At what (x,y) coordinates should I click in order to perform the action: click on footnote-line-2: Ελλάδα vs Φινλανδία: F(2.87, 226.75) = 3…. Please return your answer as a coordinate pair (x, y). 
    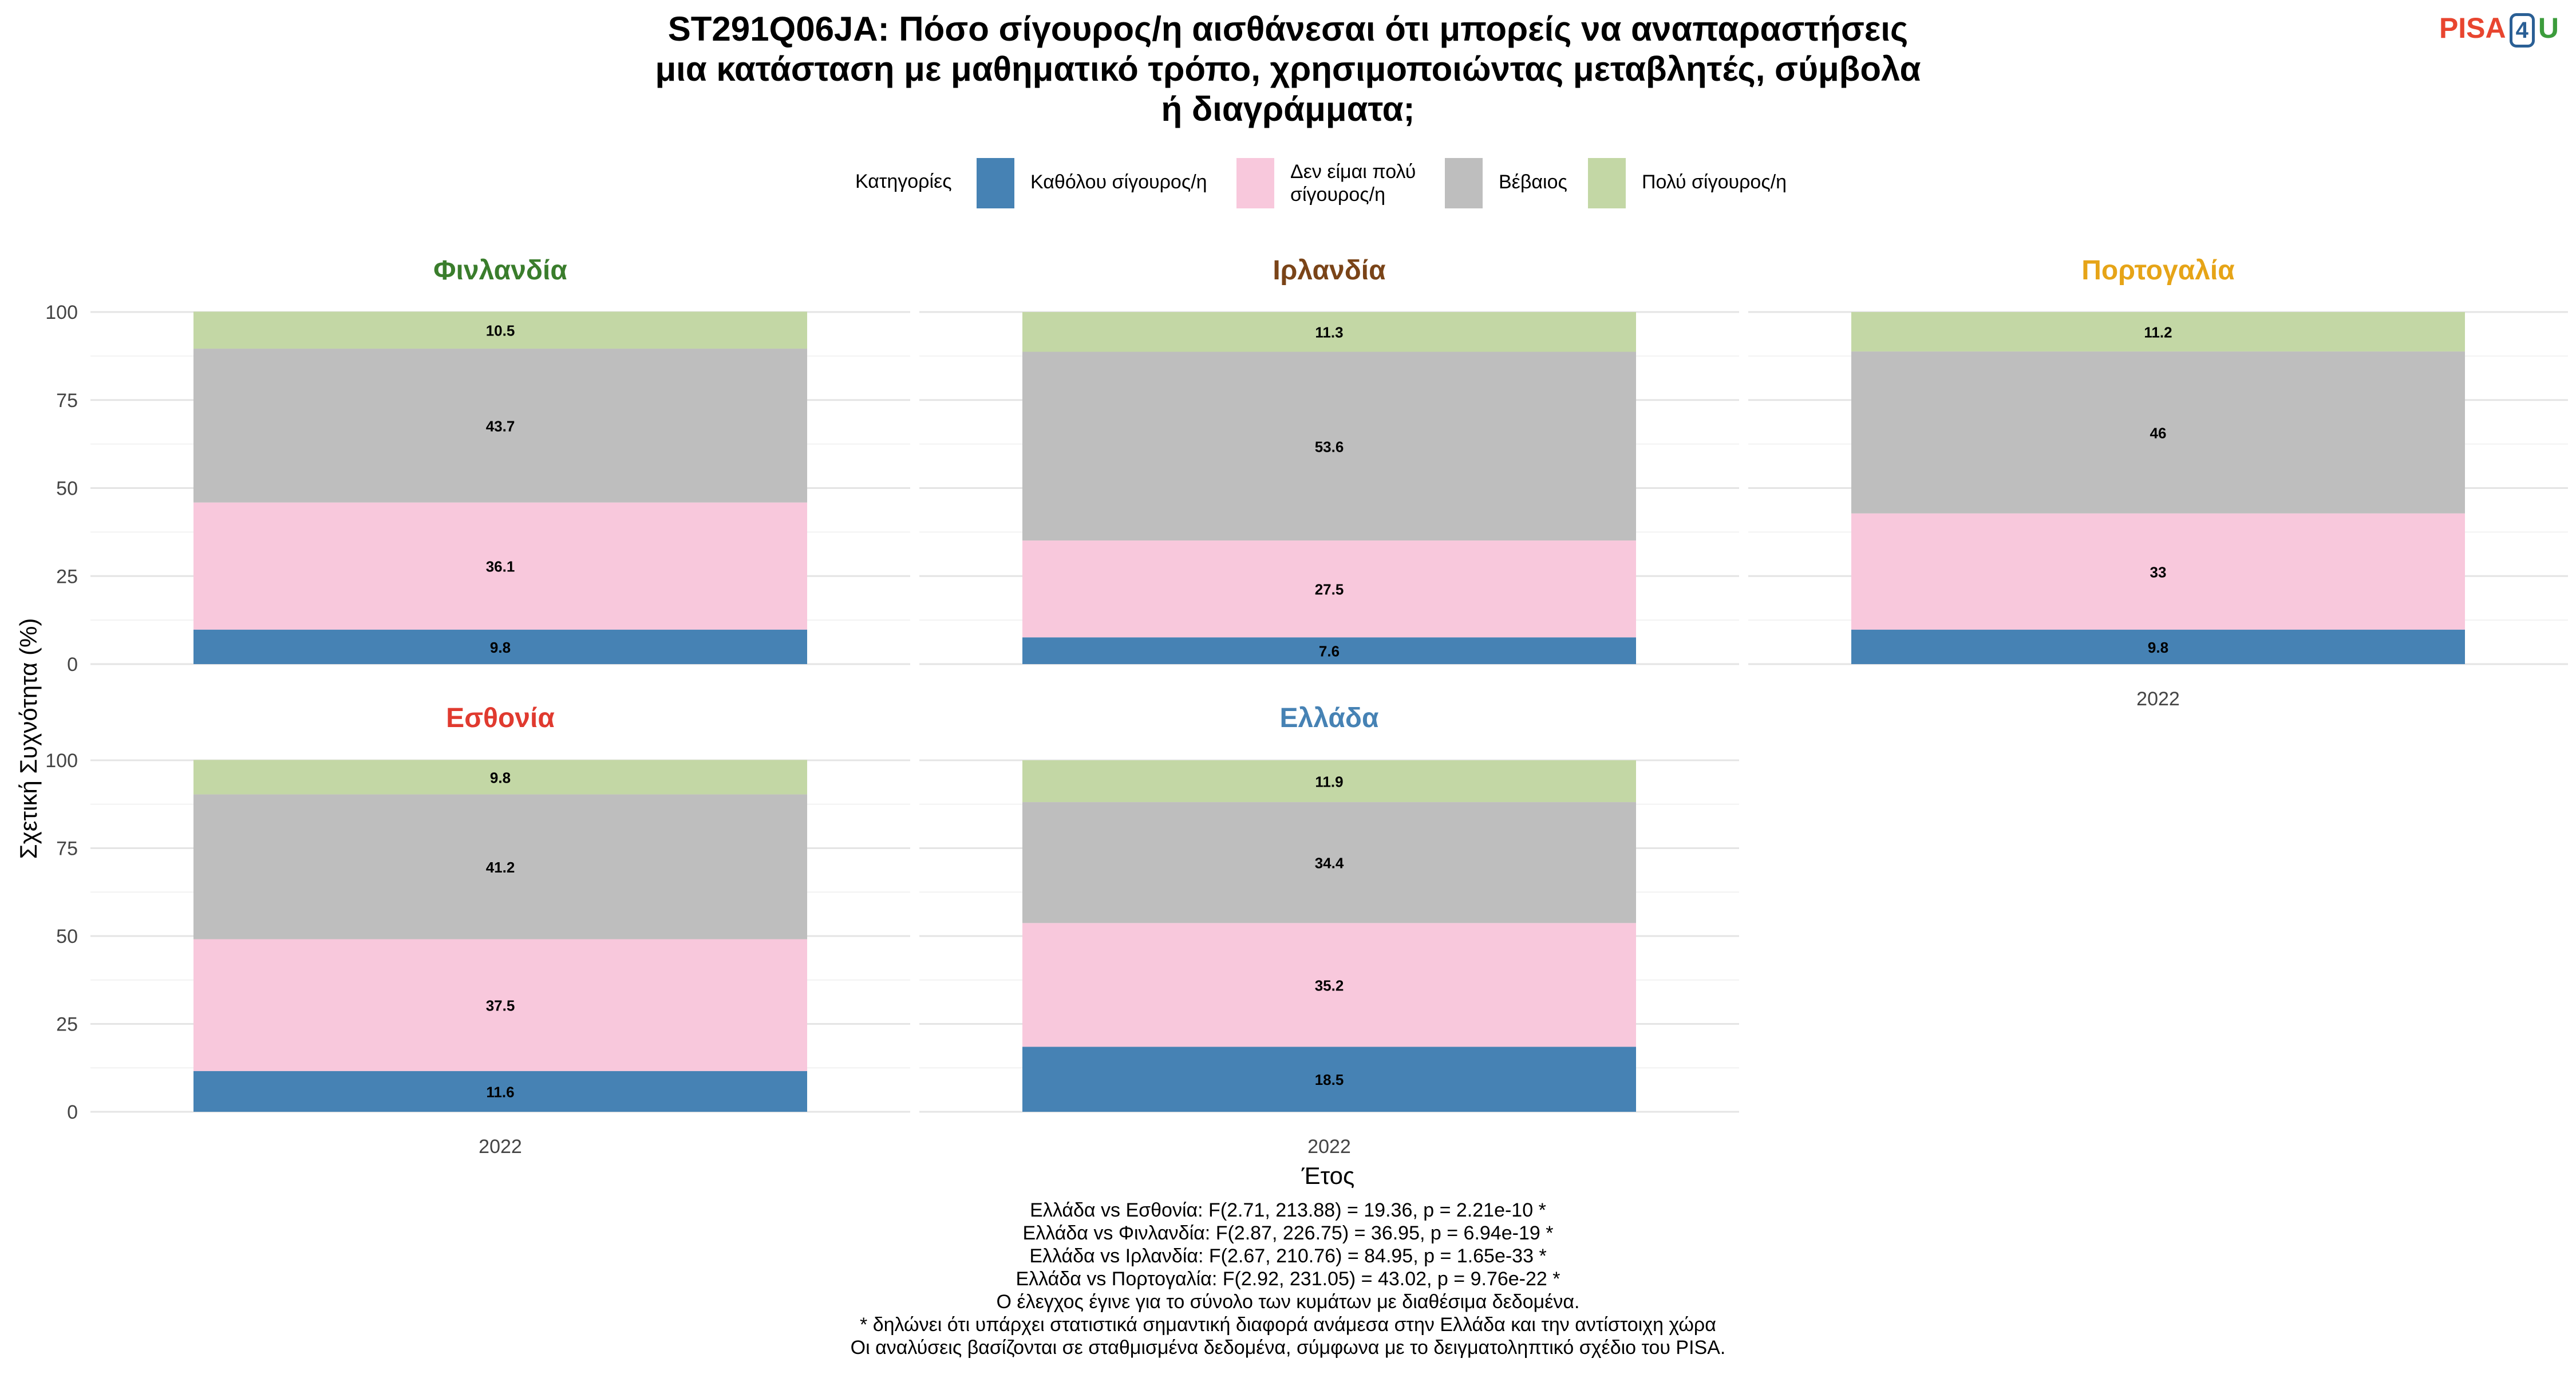
    Looking at the image, I should click on (1288, 1233).